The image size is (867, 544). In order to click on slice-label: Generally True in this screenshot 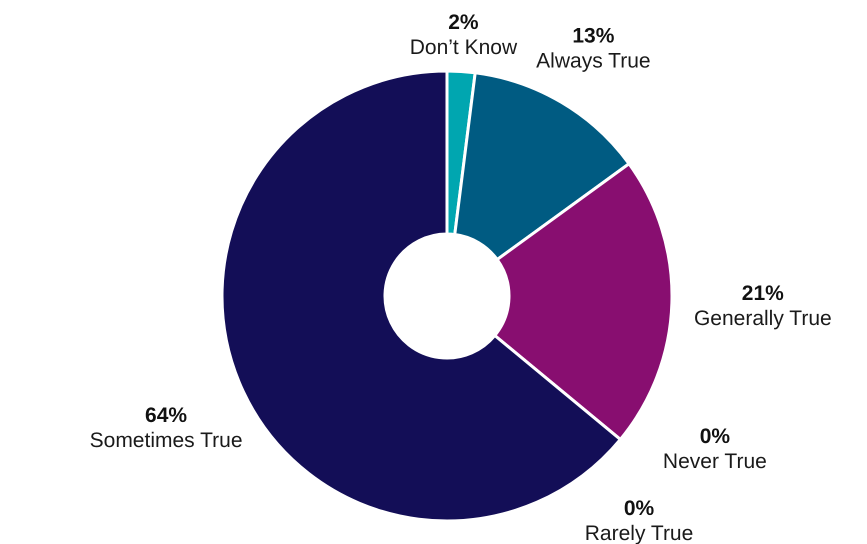, I will do `click(763, 318)`.